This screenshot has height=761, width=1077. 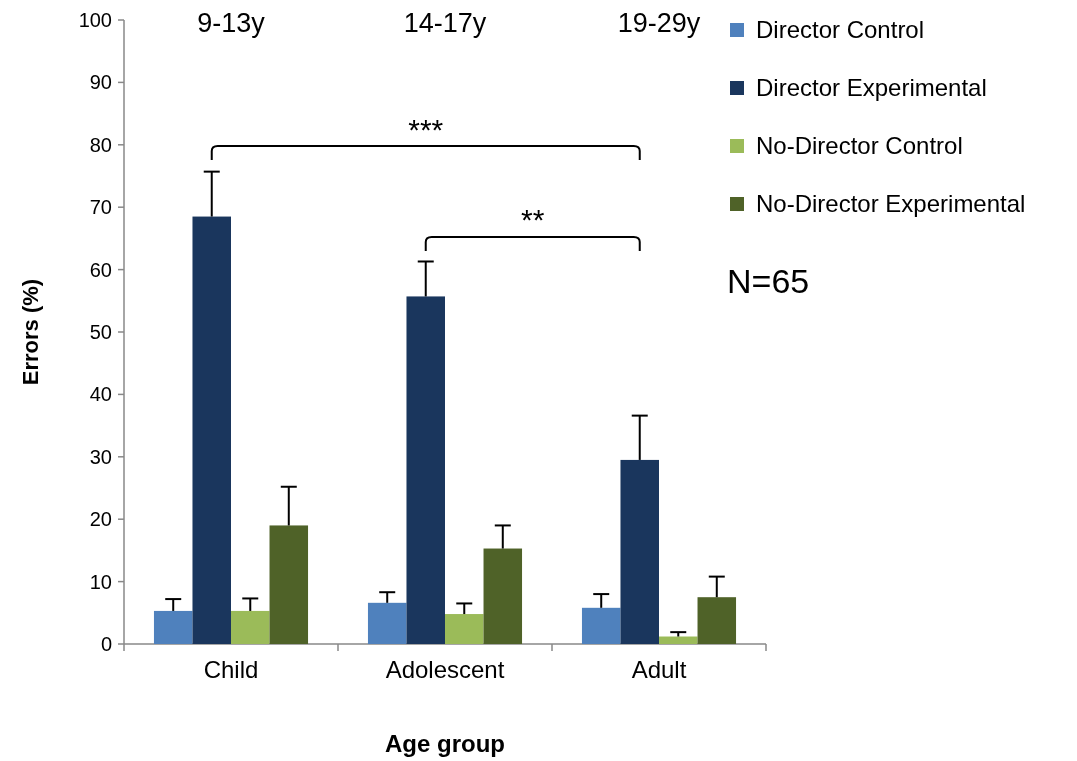 What do you see at coordinates (859, 146) in the screenshot?
I see `legend-label: No-Director Control` at bounding box center [859, 146].